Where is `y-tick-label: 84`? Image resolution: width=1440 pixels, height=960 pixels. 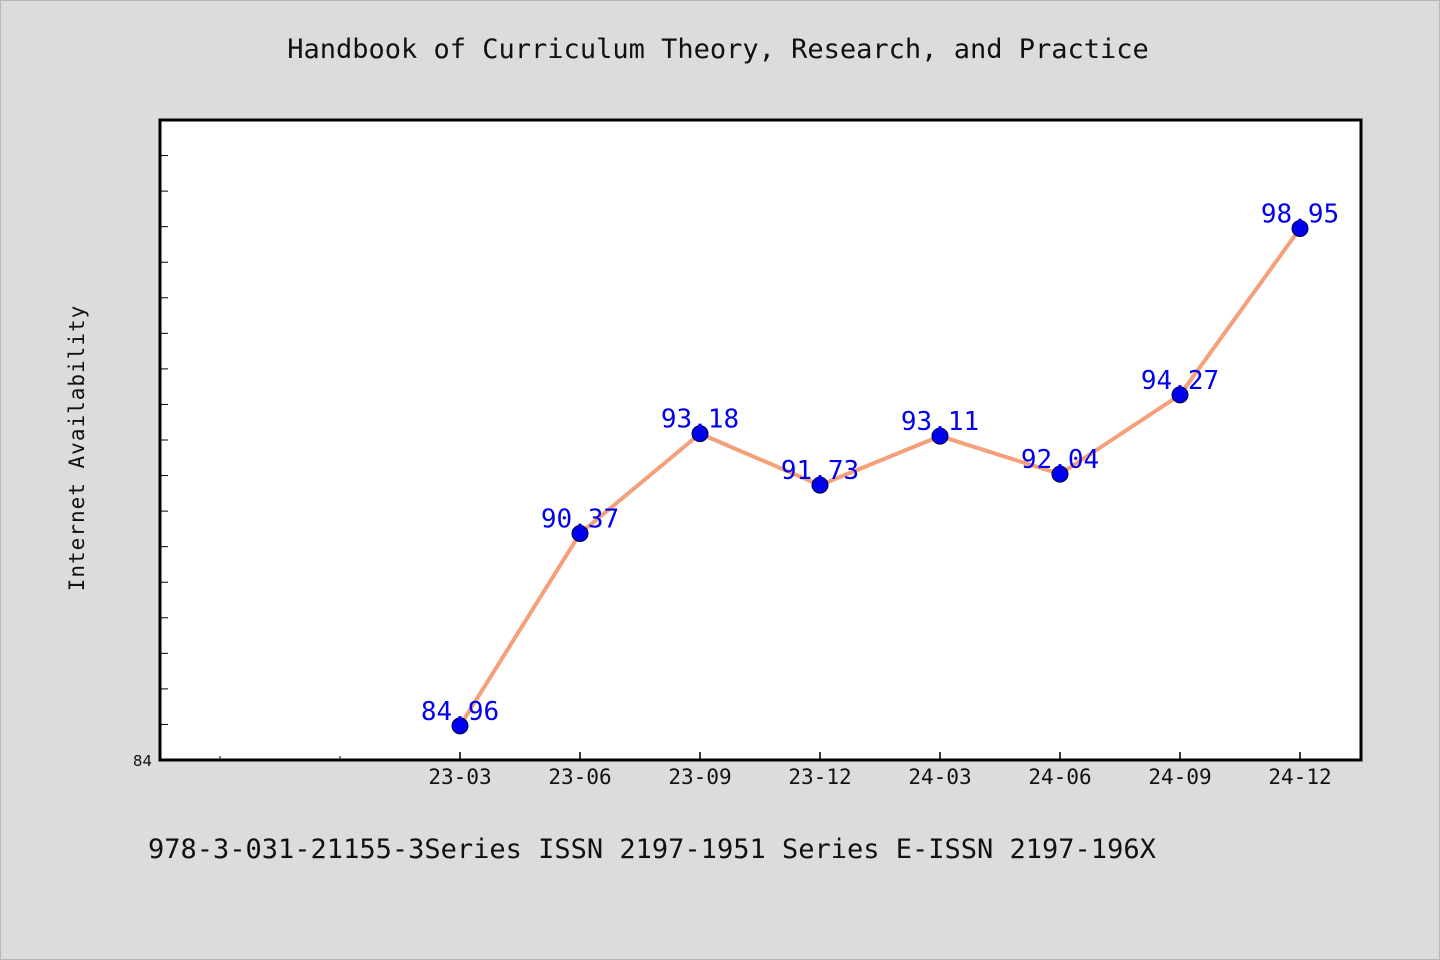 y-tick-label: 84 is located at coordinates (142, 761).